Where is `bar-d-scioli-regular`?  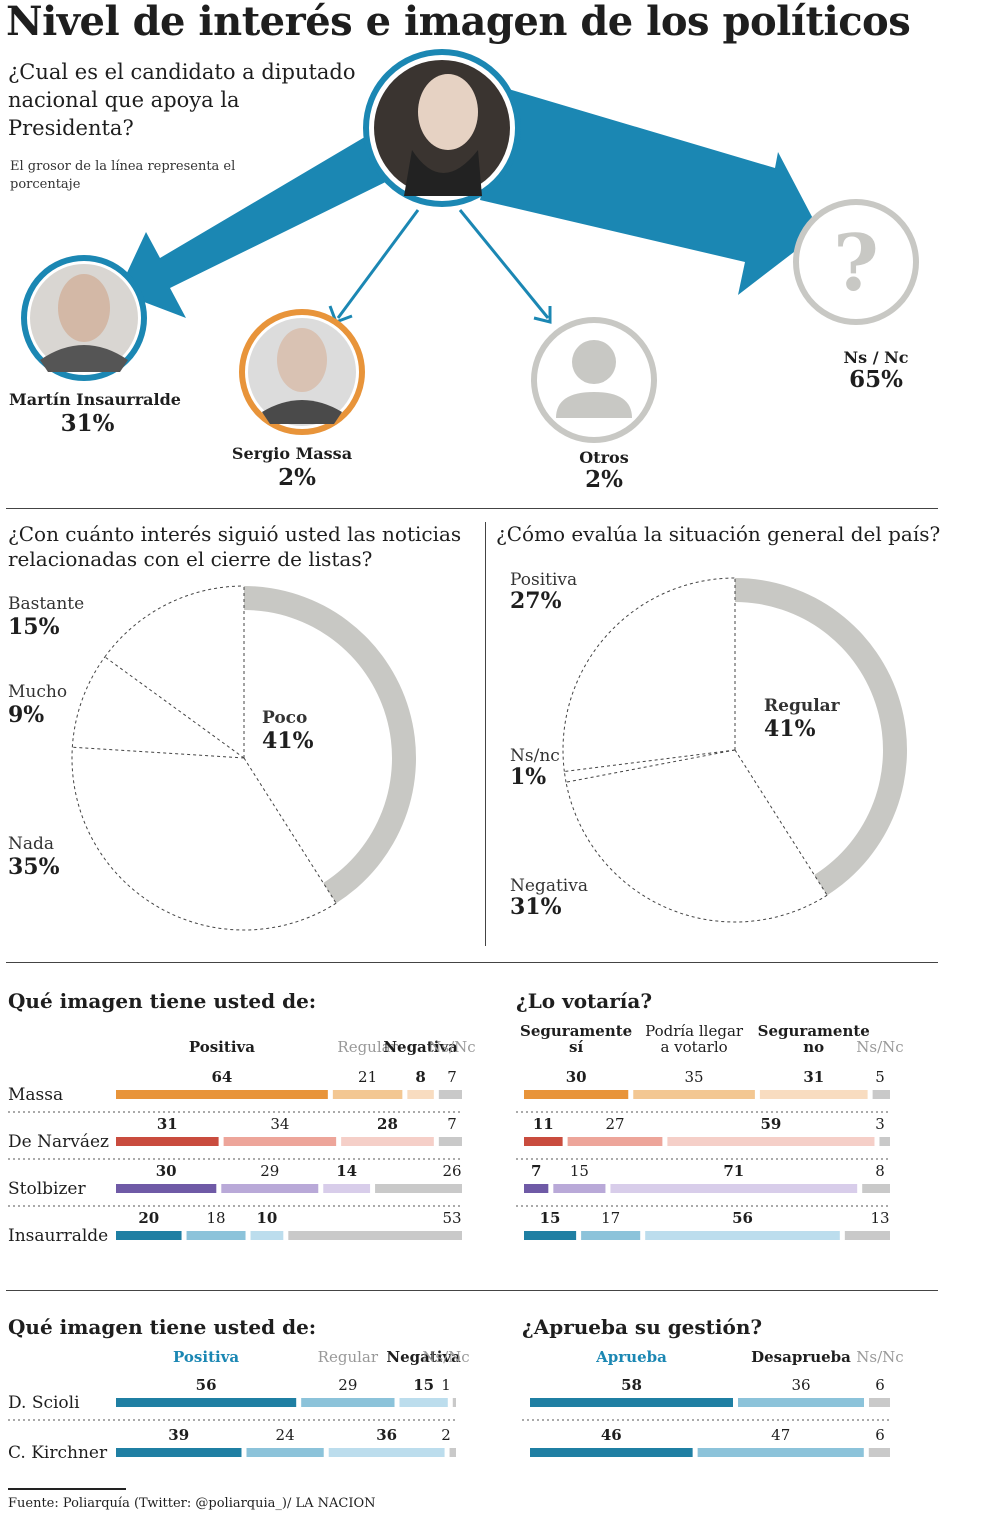 bar-d-scioli-regular is located at coordinates (348, 1402).